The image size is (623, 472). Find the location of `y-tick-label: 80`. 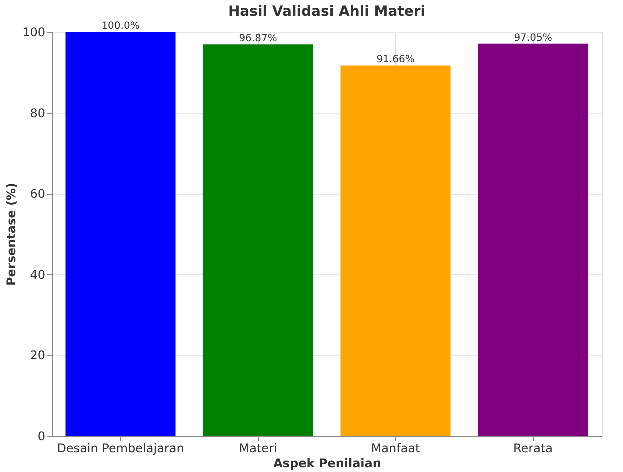

y-tick-label: 80 is located at coordinates (38, 113).